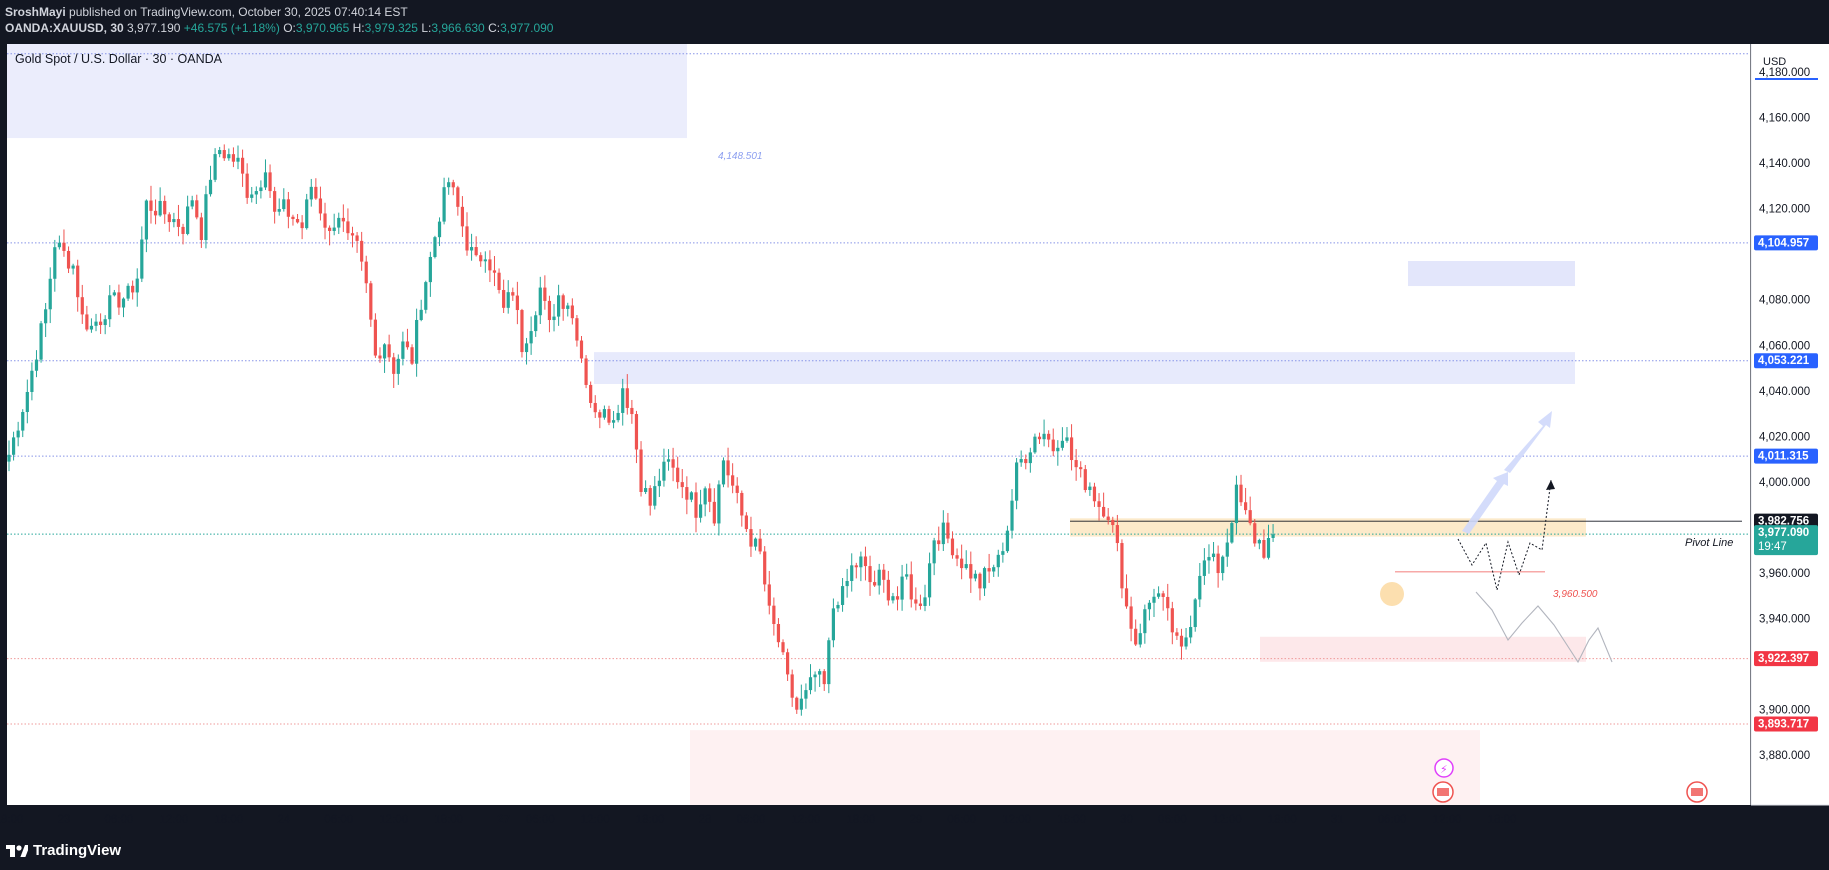 Image resolution: width=1829 pixels, height=870 pixels. I want to click on x-tick-label: 06:00, so click(1172, 820).